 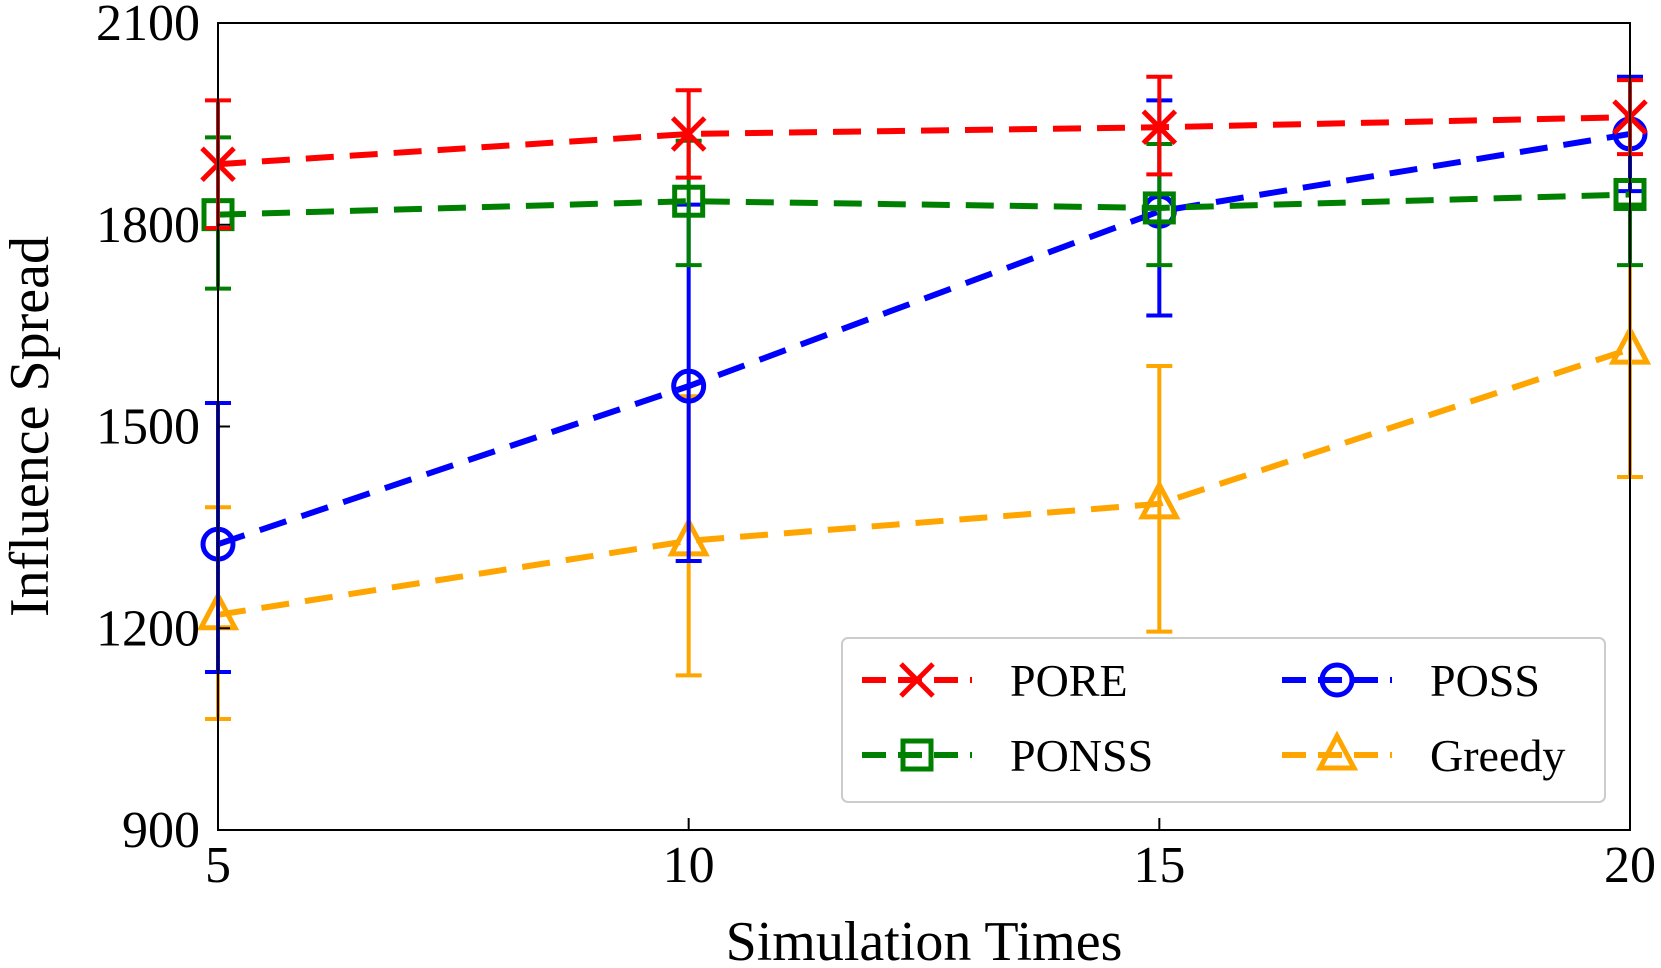 What do you see at coordinates (30, 426) in the screenshot?
I see `y-axis-title: Influence Spread` at bounding box center [30, 426].